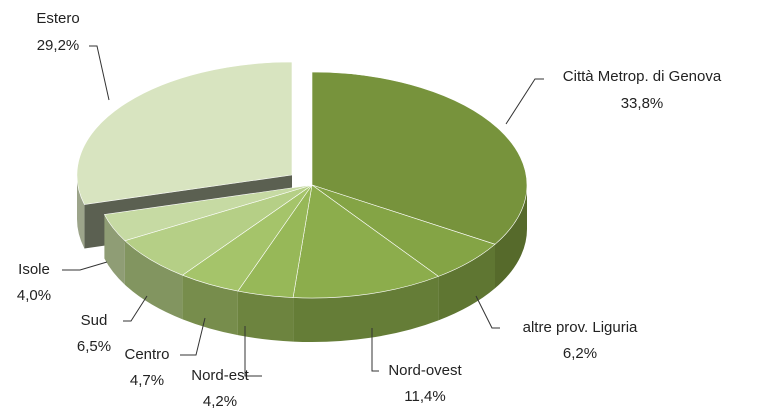 The height and width of the screenshot is (413, 766). What do you see at coordinates (94, 320) in the screenshot?
I see `slice-label: Sud` at bounding box center [94, 320].